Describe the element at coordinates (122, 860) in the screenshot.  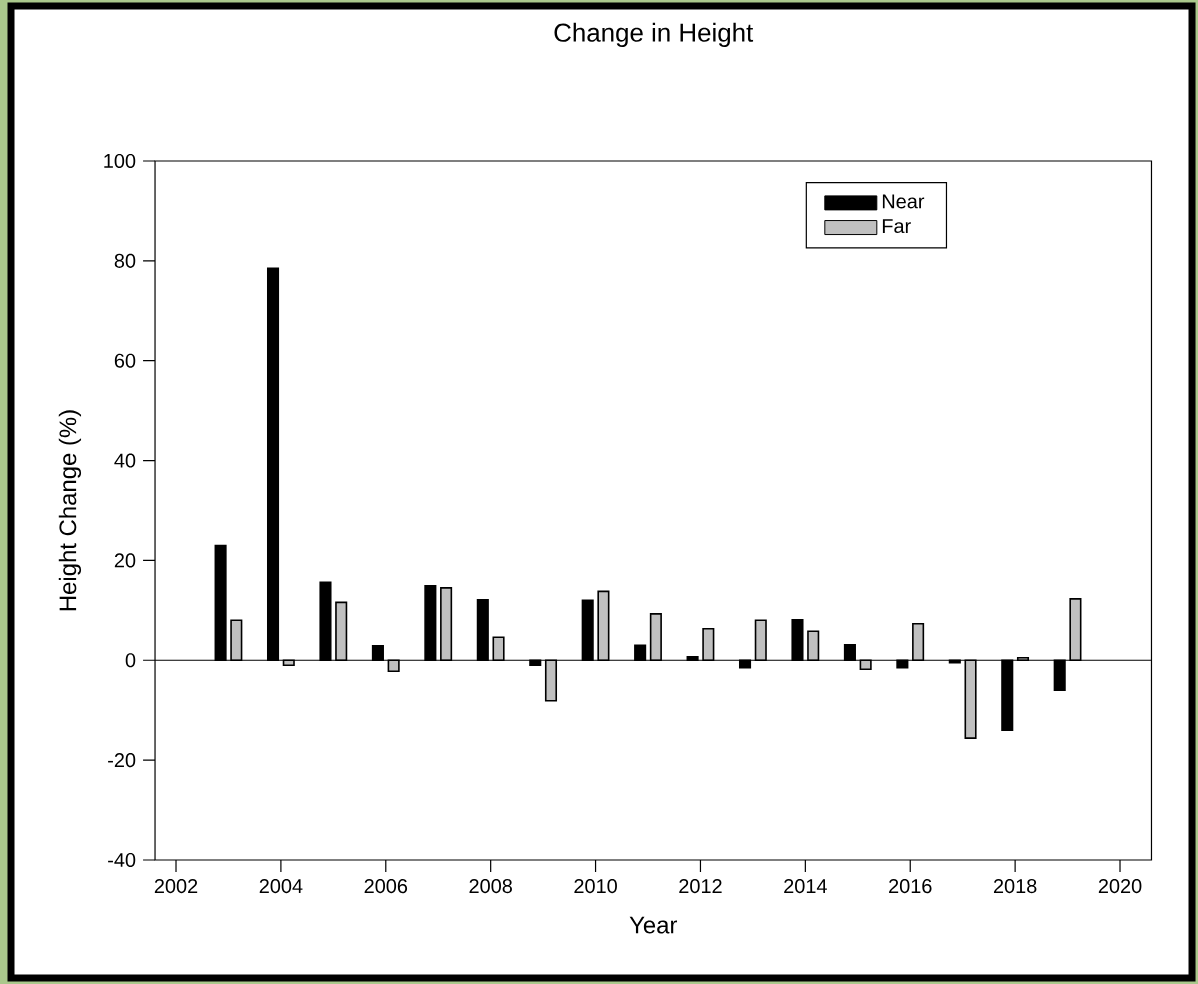
I see `y-tick-label: -40` at that location.